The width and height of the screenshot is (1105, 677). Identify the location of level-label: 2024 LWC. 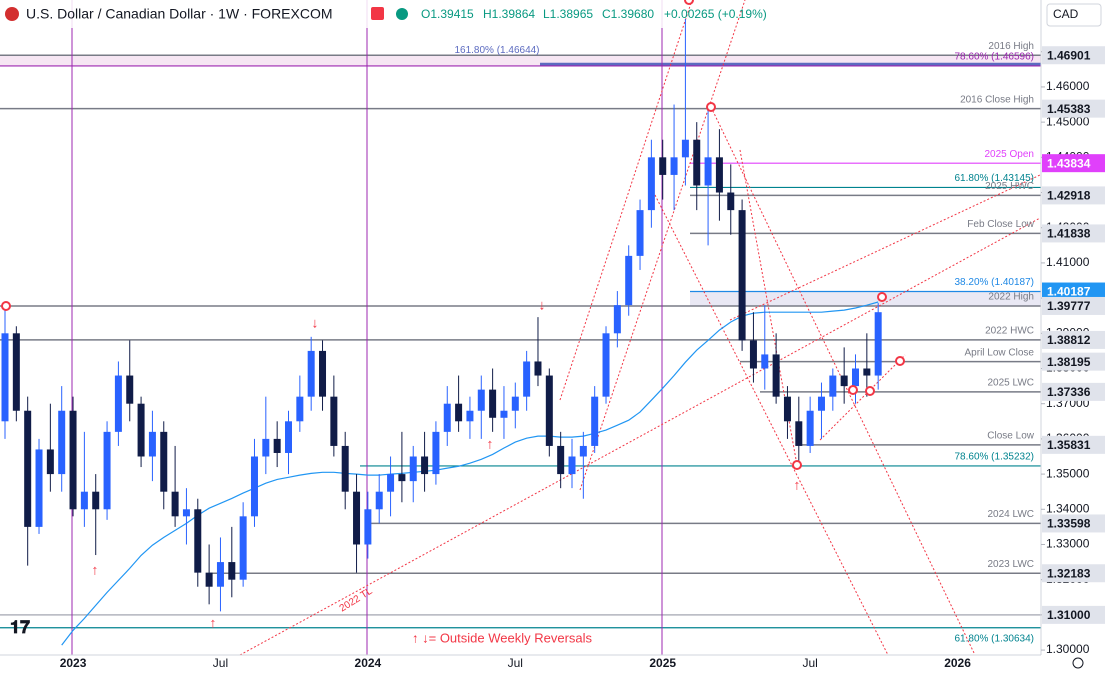
(1010, 514).